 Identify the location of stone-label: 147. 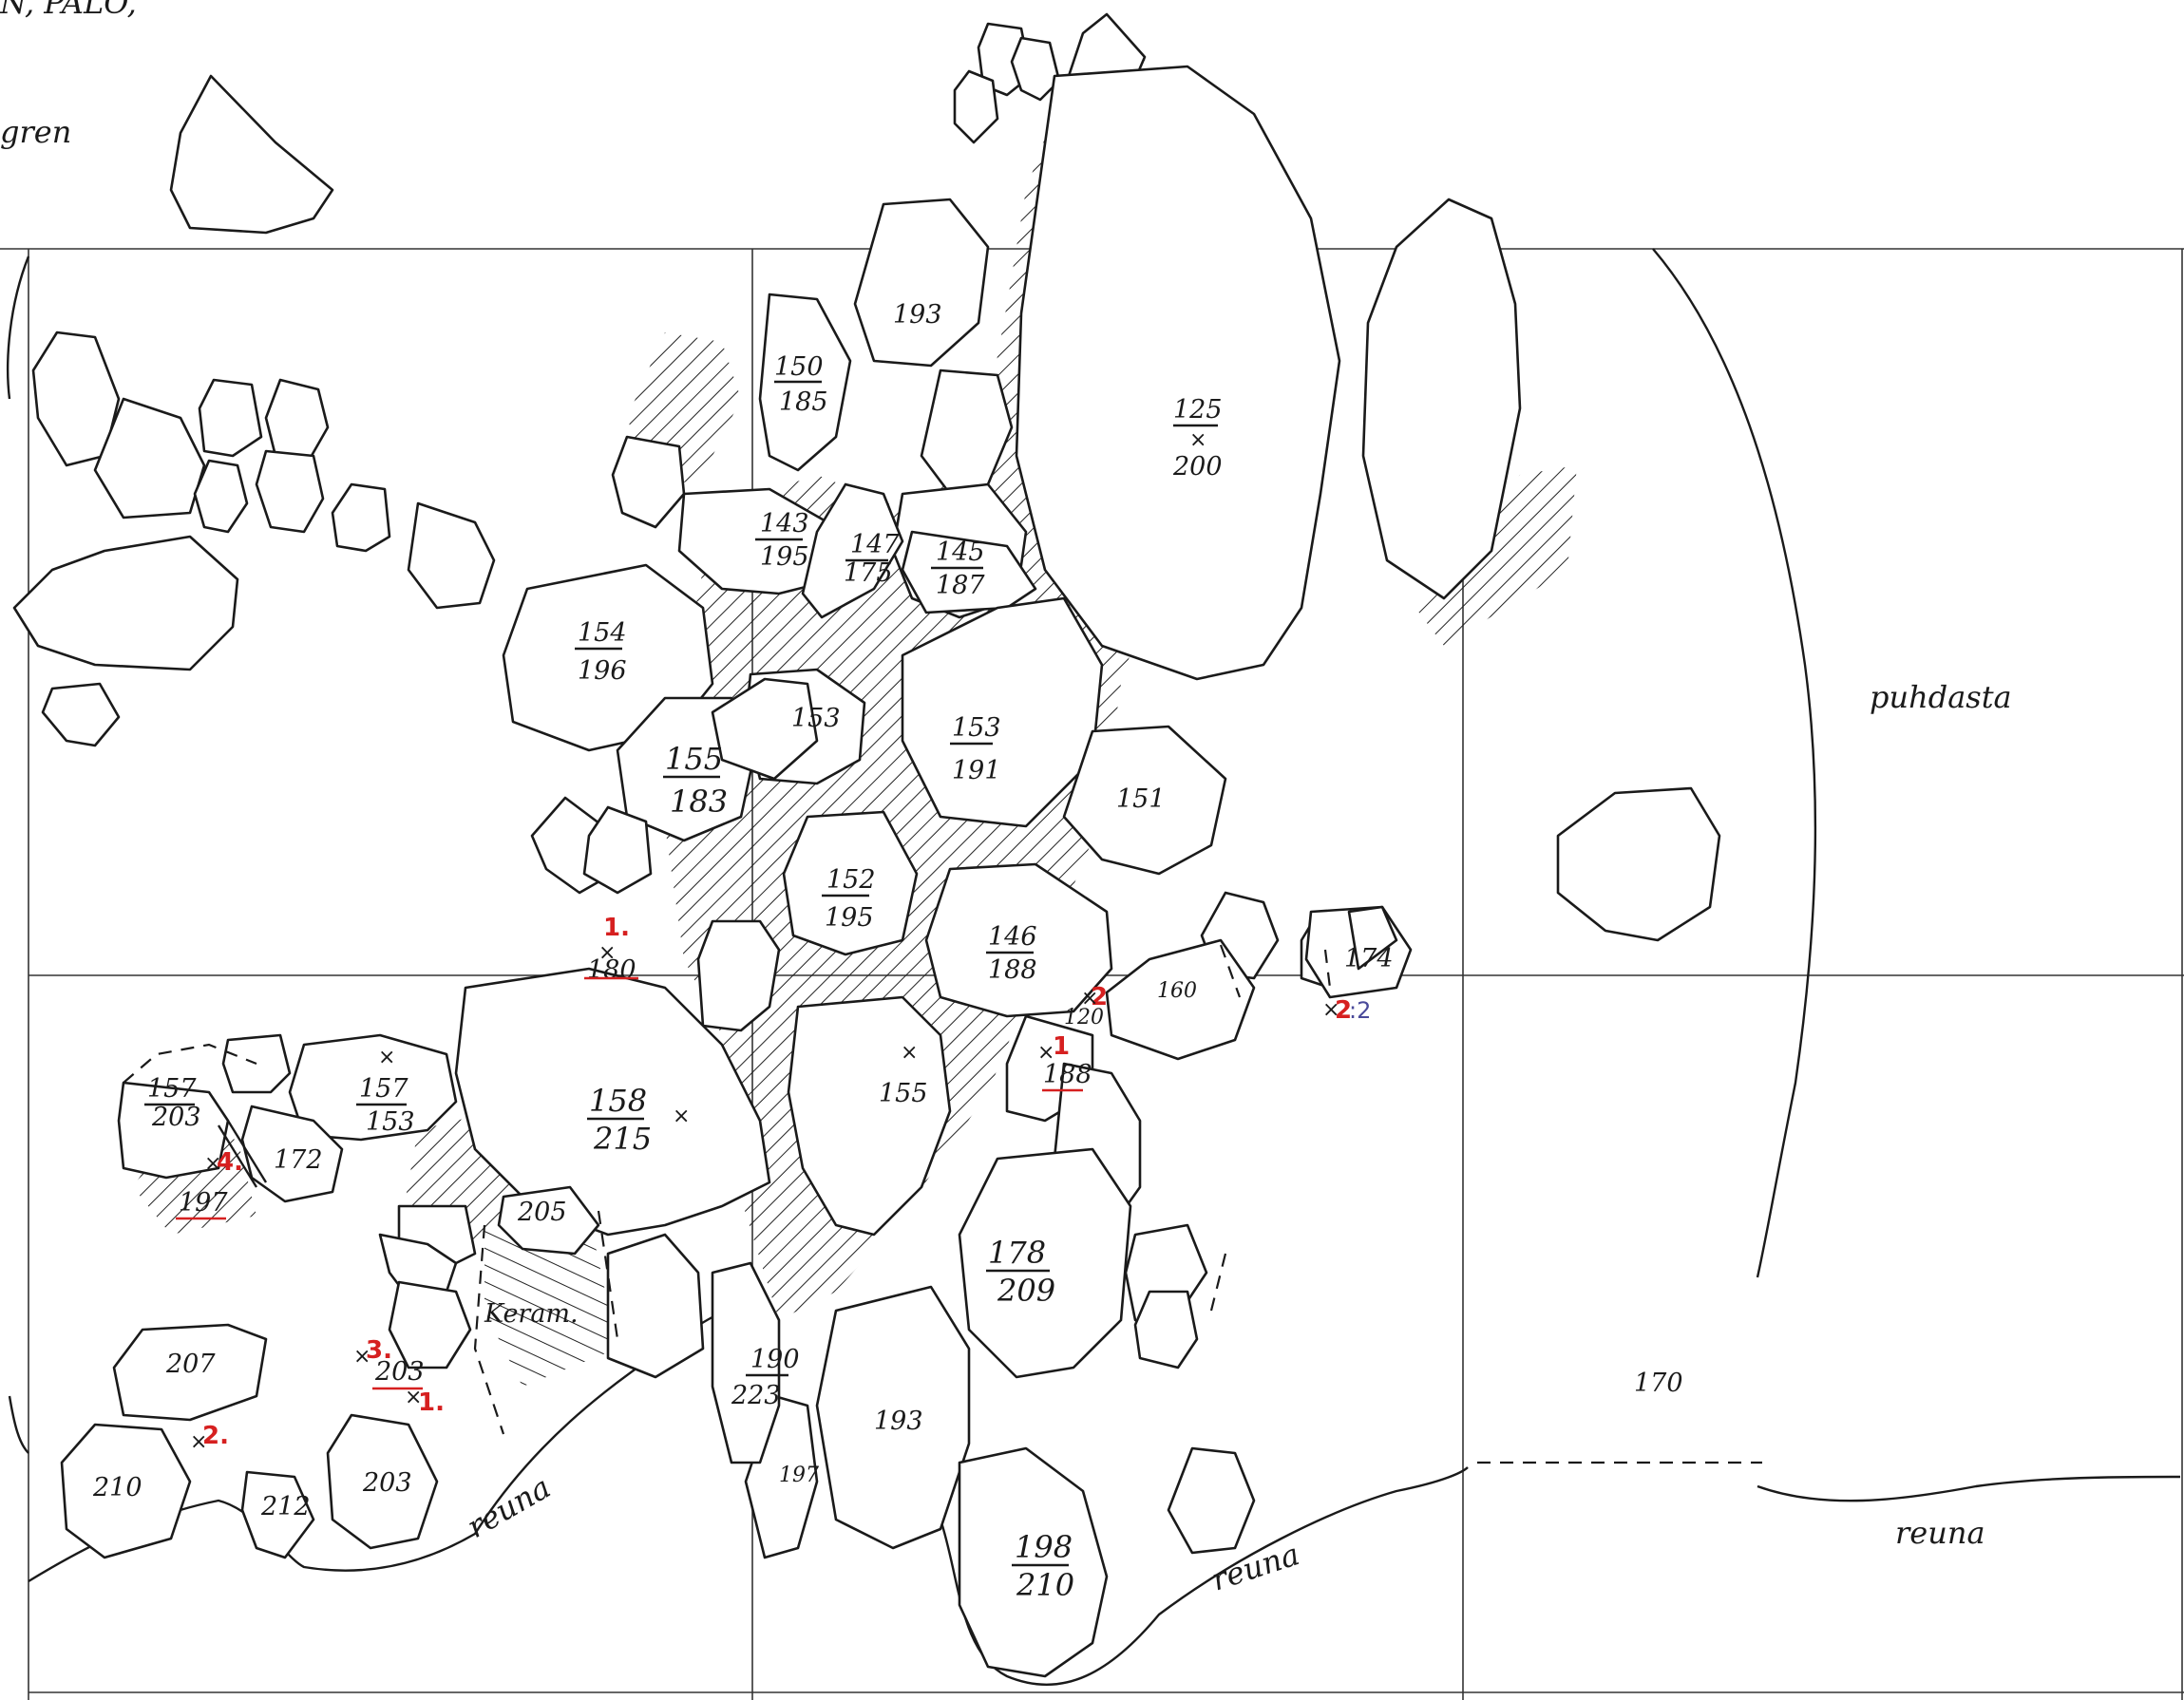
(875, 544).